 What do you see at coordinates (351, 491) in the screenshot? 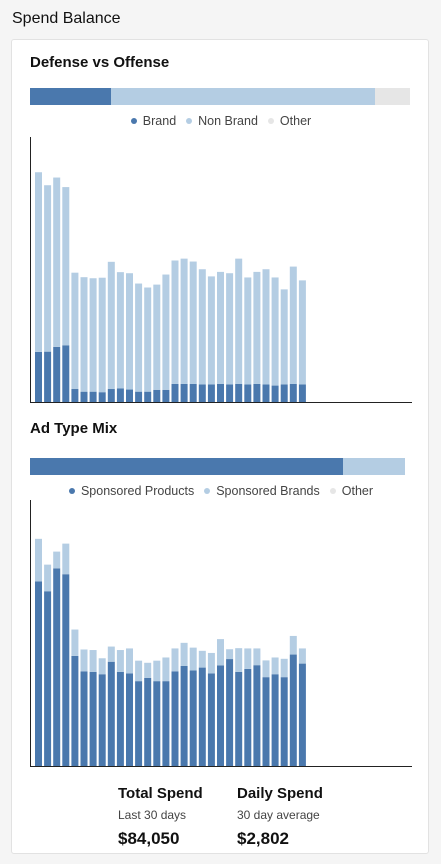
I see `legend-item-other: Other` at bounding box center [351, 491].